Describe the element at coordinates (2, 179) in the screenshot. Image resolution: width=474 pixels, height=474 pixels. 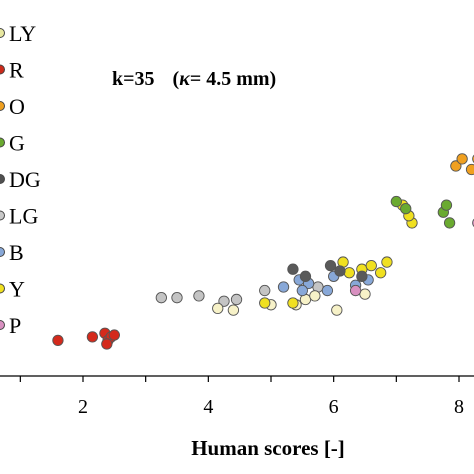
I see `legend-marker-dg` at that location.